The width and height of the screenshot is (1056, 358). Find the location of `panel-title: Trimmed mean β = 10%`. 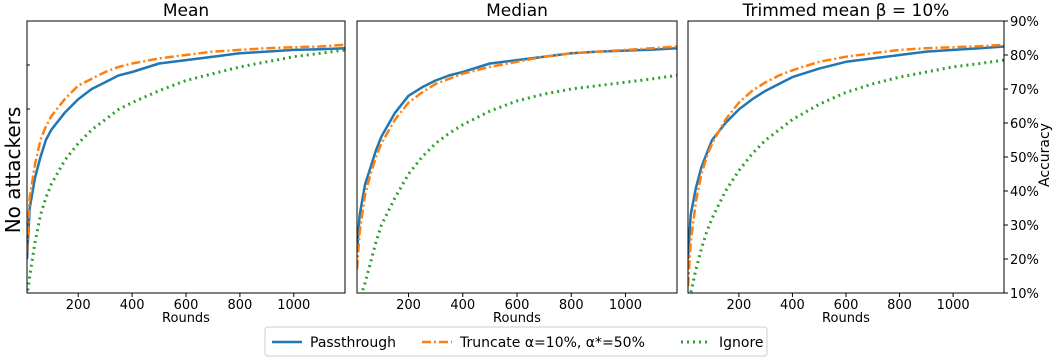

panel-title: Trimmed mean β = 10% is located at coordinates (846, 11).